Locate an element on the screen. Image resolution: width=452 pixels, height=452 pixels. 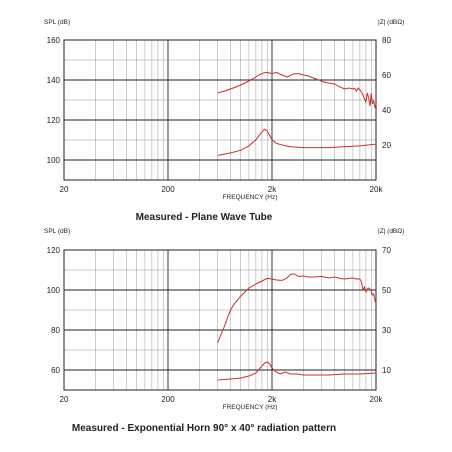
y-tick-label: 160 is located at coordinates (54, 40).